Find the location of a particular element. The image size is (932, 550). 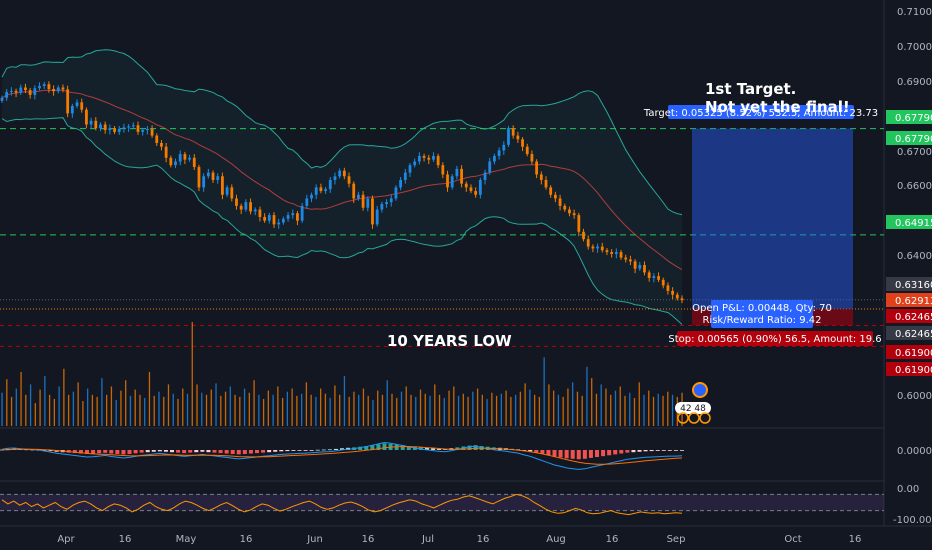

event-count-badge is located at coordinates (693, 408).